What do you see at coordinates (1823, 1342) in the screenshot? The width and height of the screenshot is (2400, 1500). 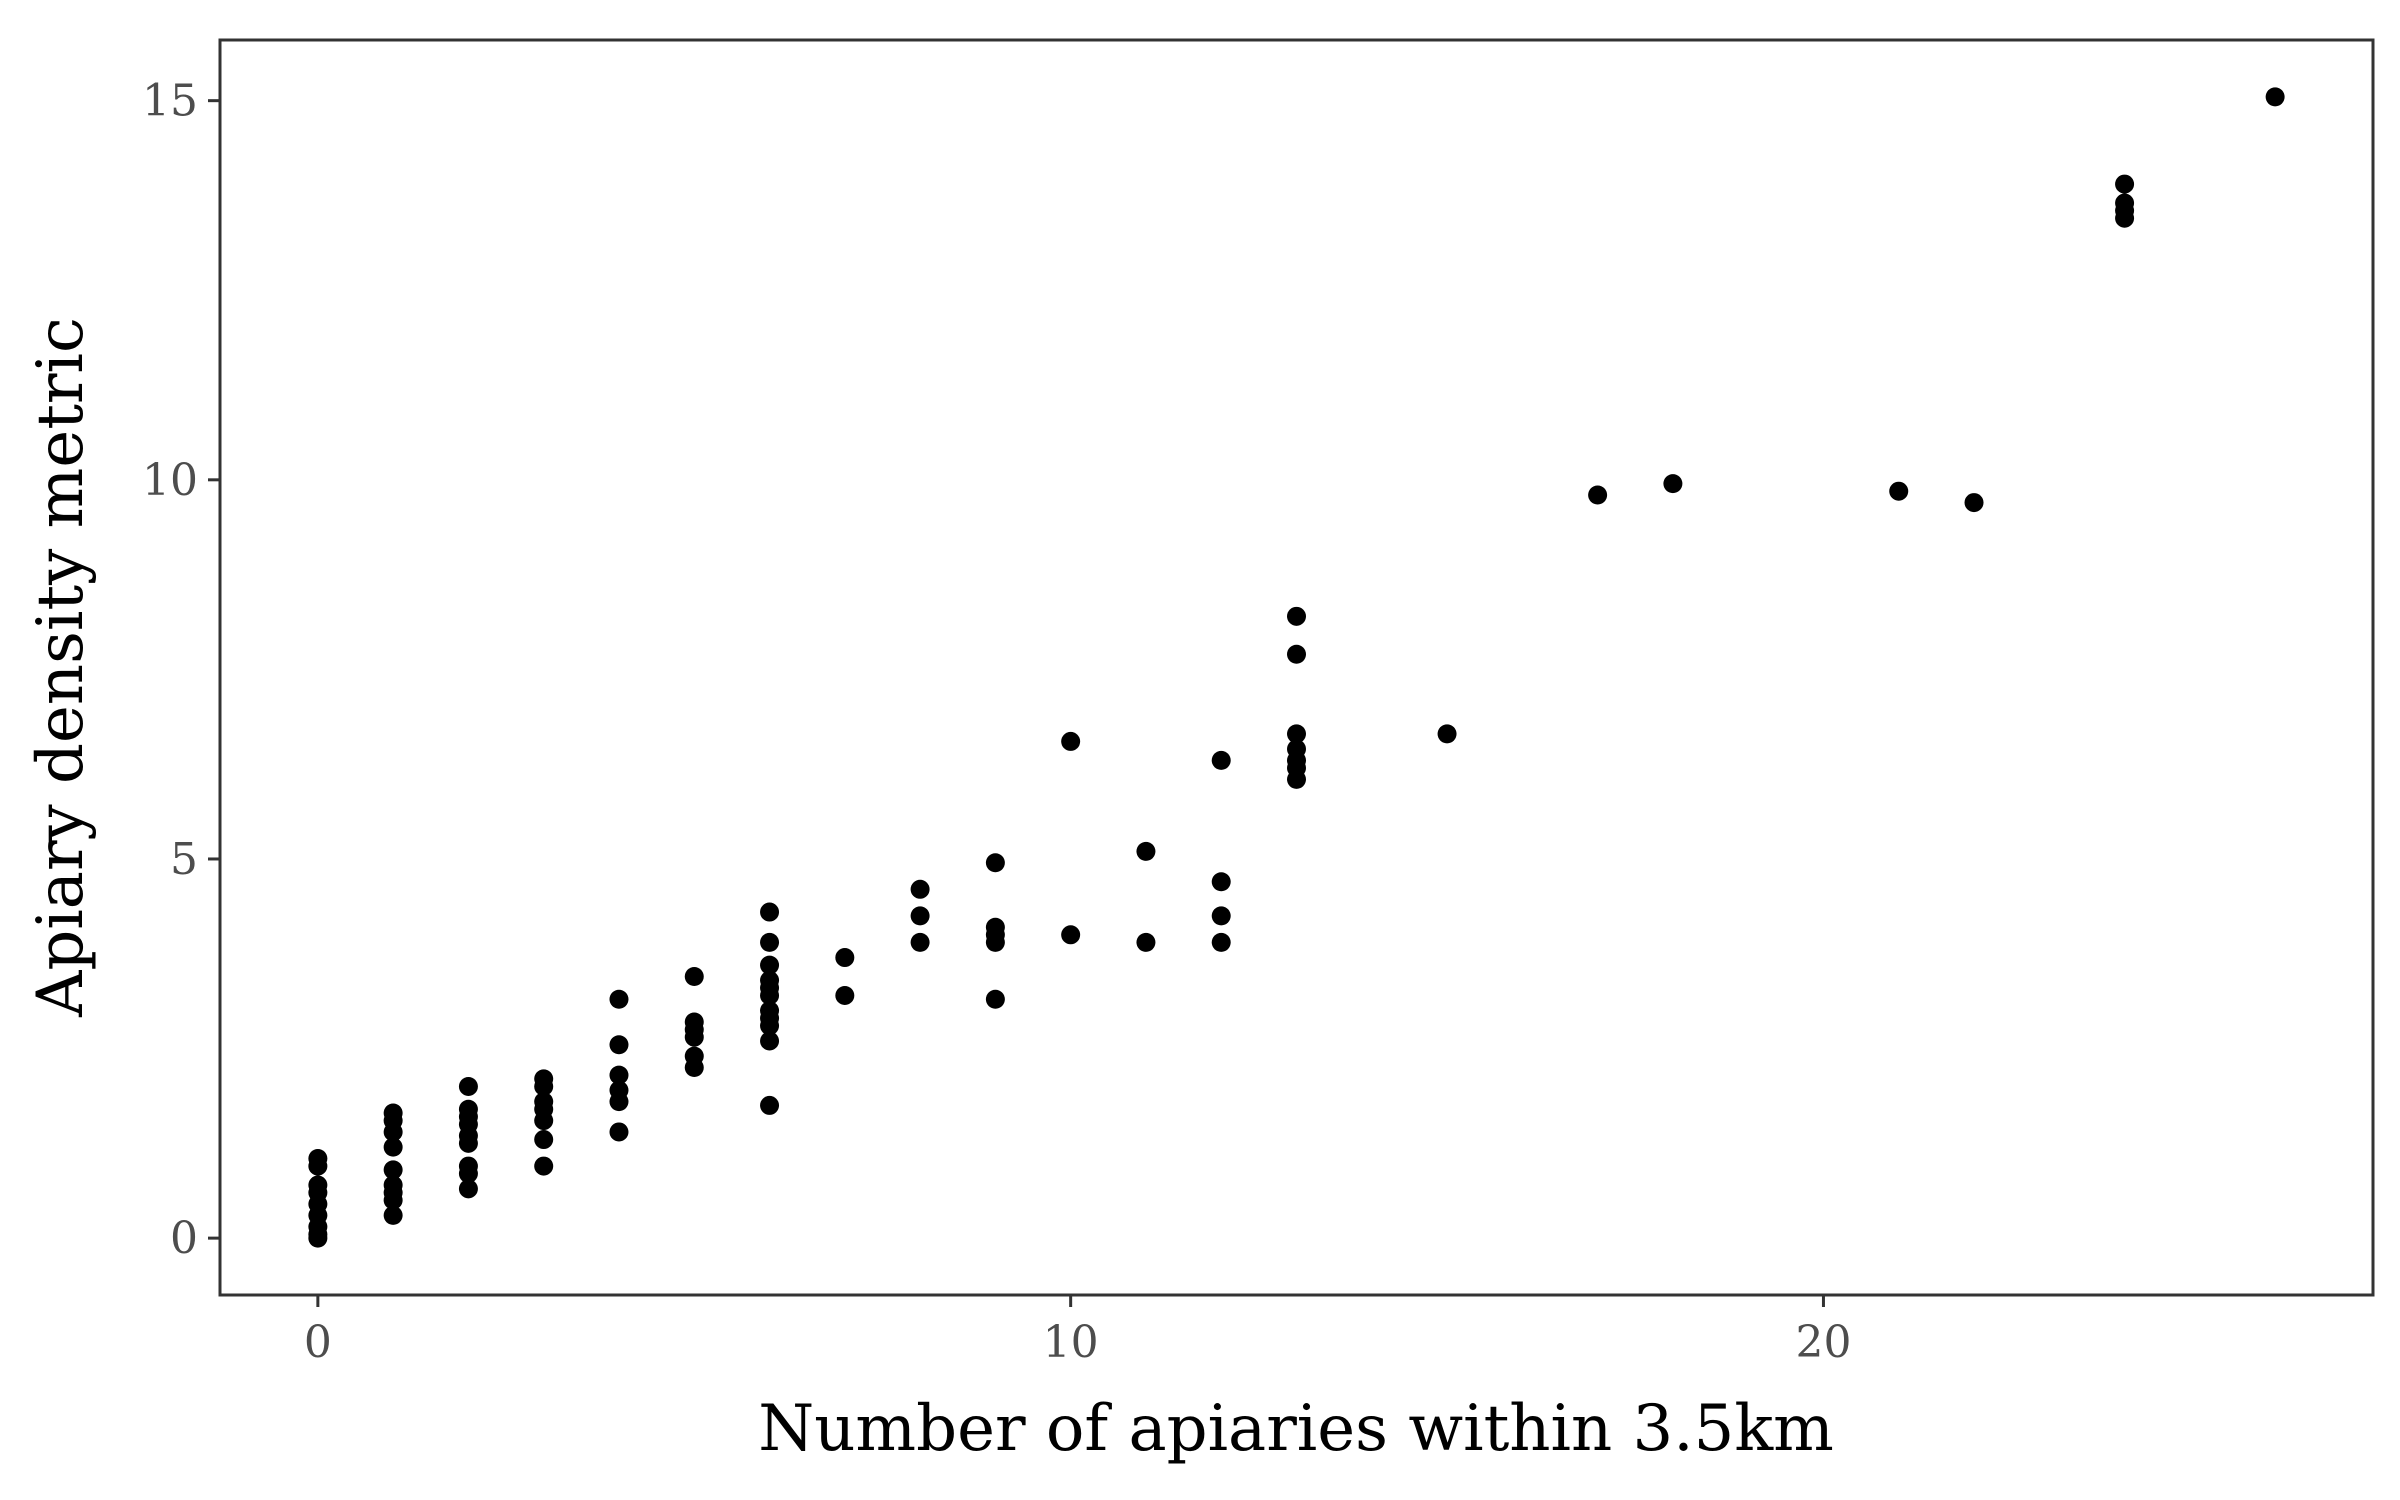 I see `x-tick-label: 20` at bounding box center [1823, 1342].